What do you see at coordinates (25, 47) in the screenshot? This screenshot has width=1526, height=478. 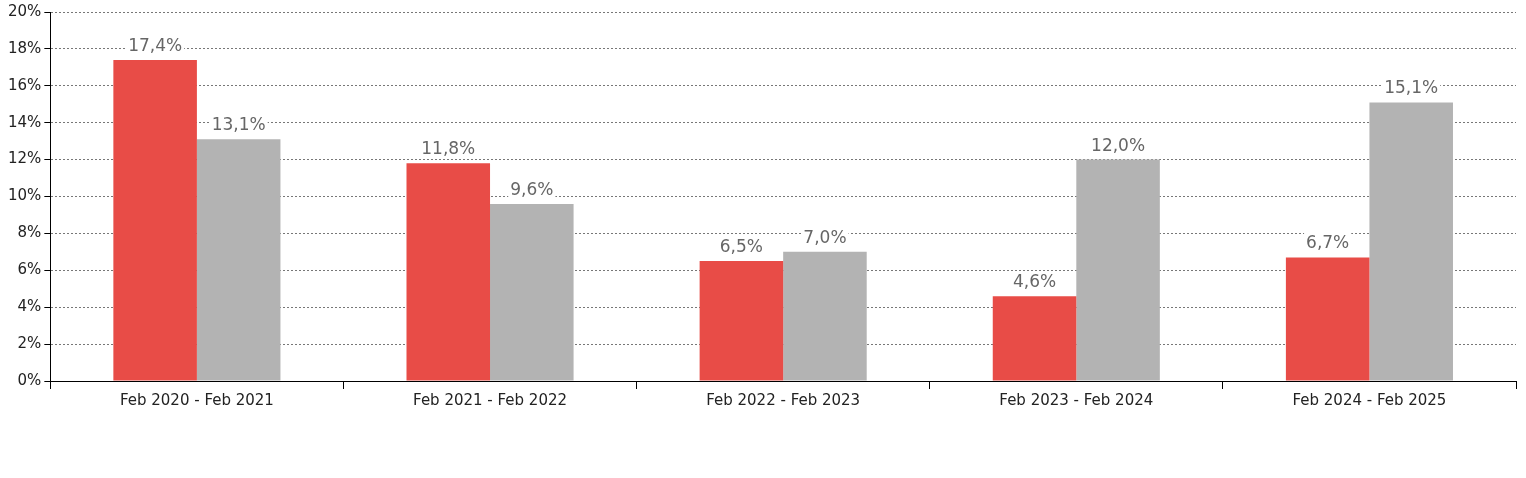 I see `y-tick-label: 18%` at bounding box center [25, 47].